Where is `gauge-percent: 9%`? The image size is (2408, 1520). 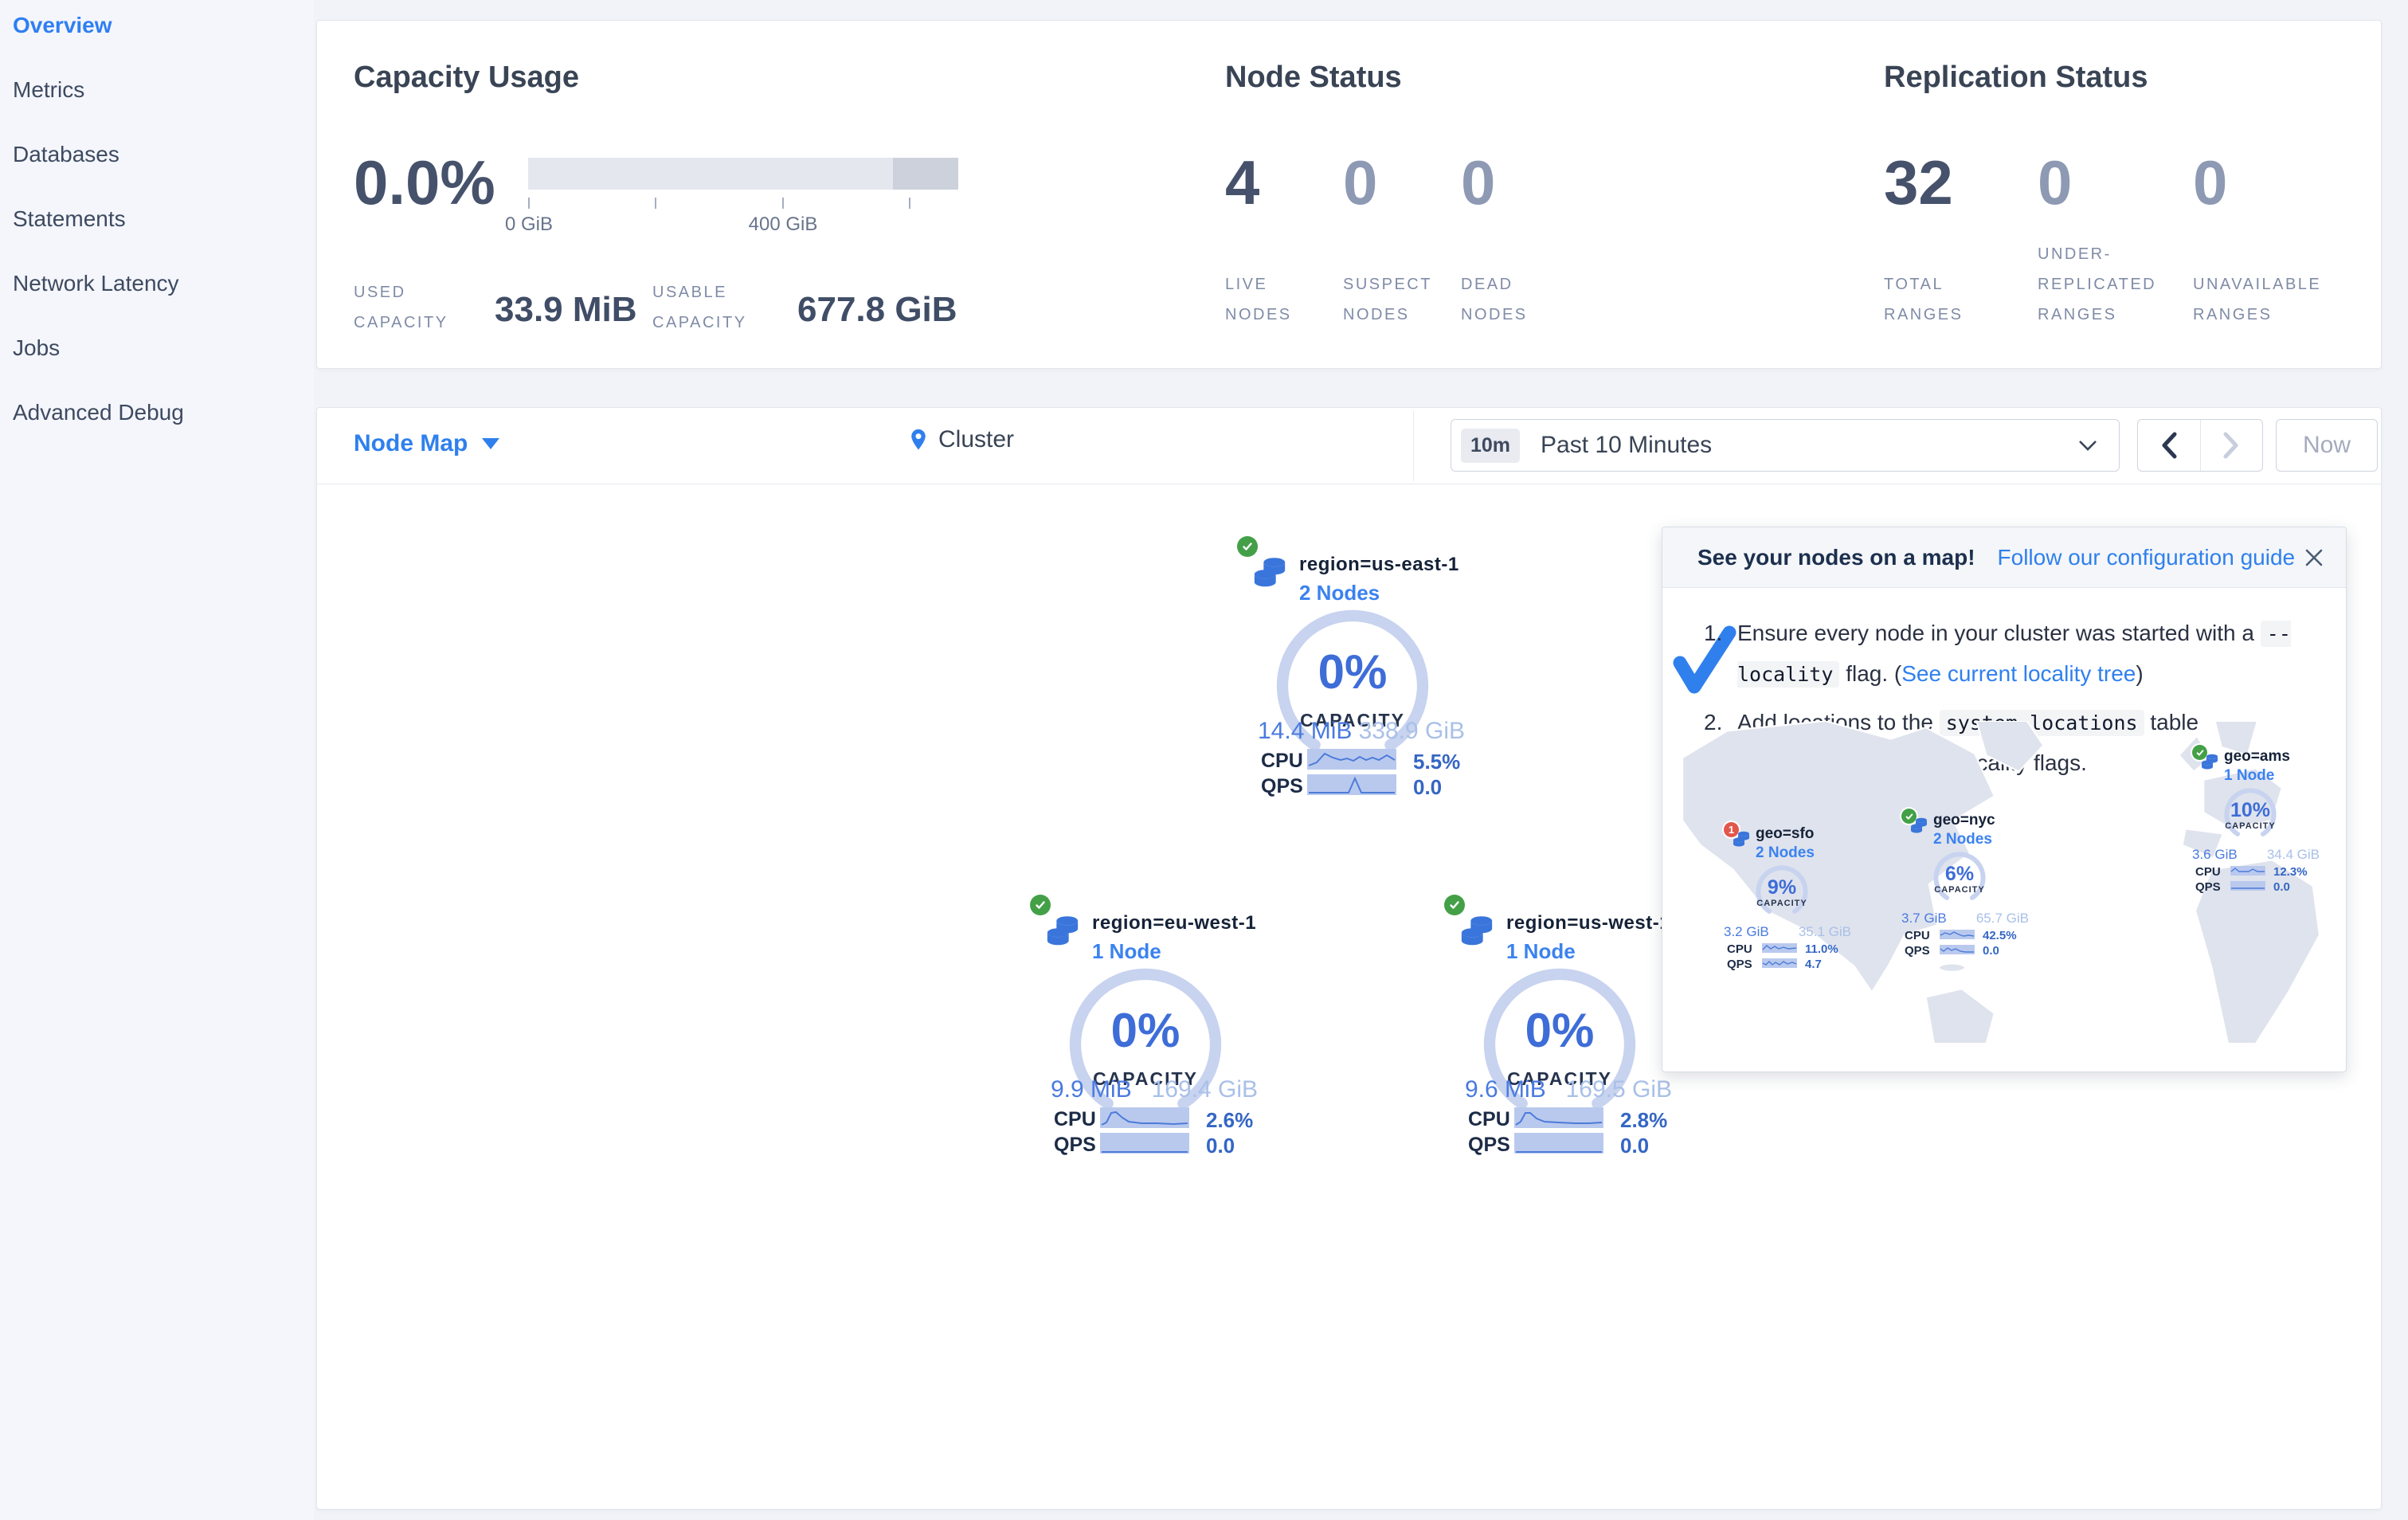
gauge-percent: 9% is located at coordinates (1782, 887).